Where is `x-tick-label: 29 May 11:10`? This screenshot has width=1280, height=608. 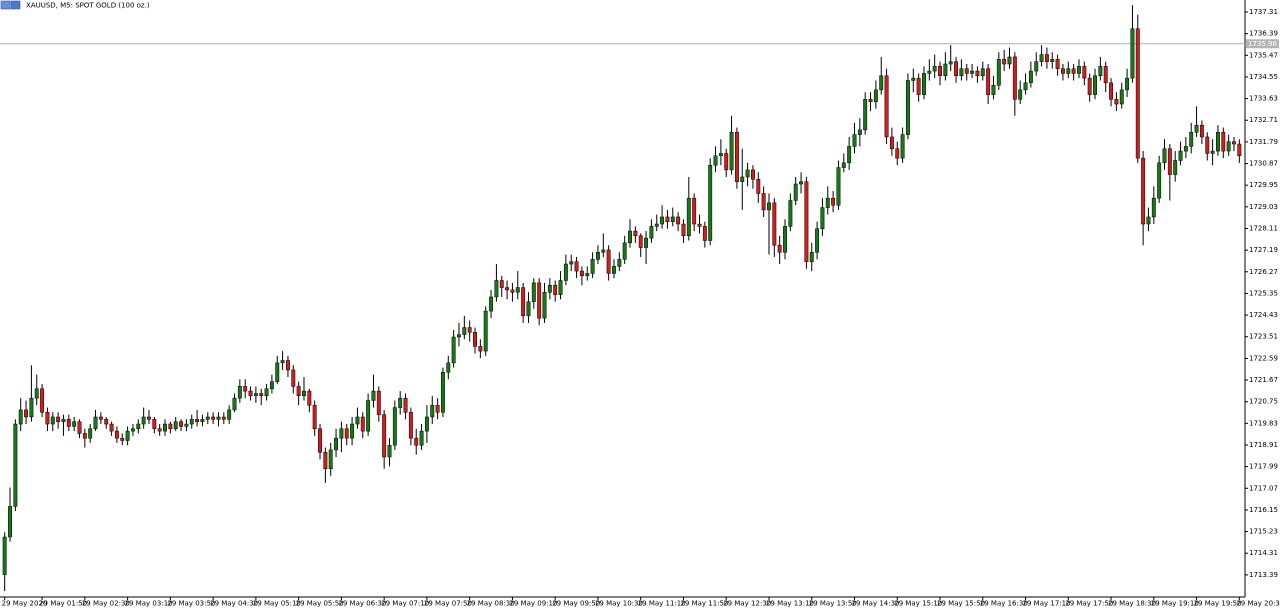
x-tick-label: 29 May 11:10 is located at coordinates (662, 604).